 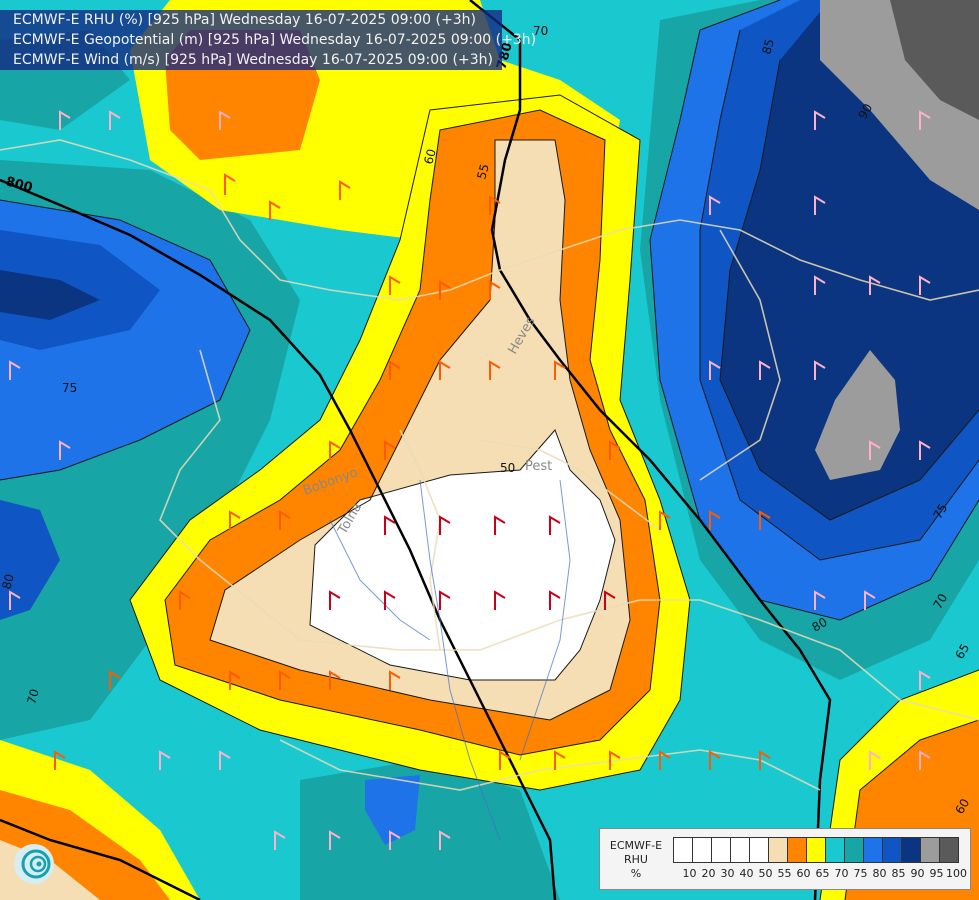 I want to click on svg-text: 50, so click(x=507, y=468).